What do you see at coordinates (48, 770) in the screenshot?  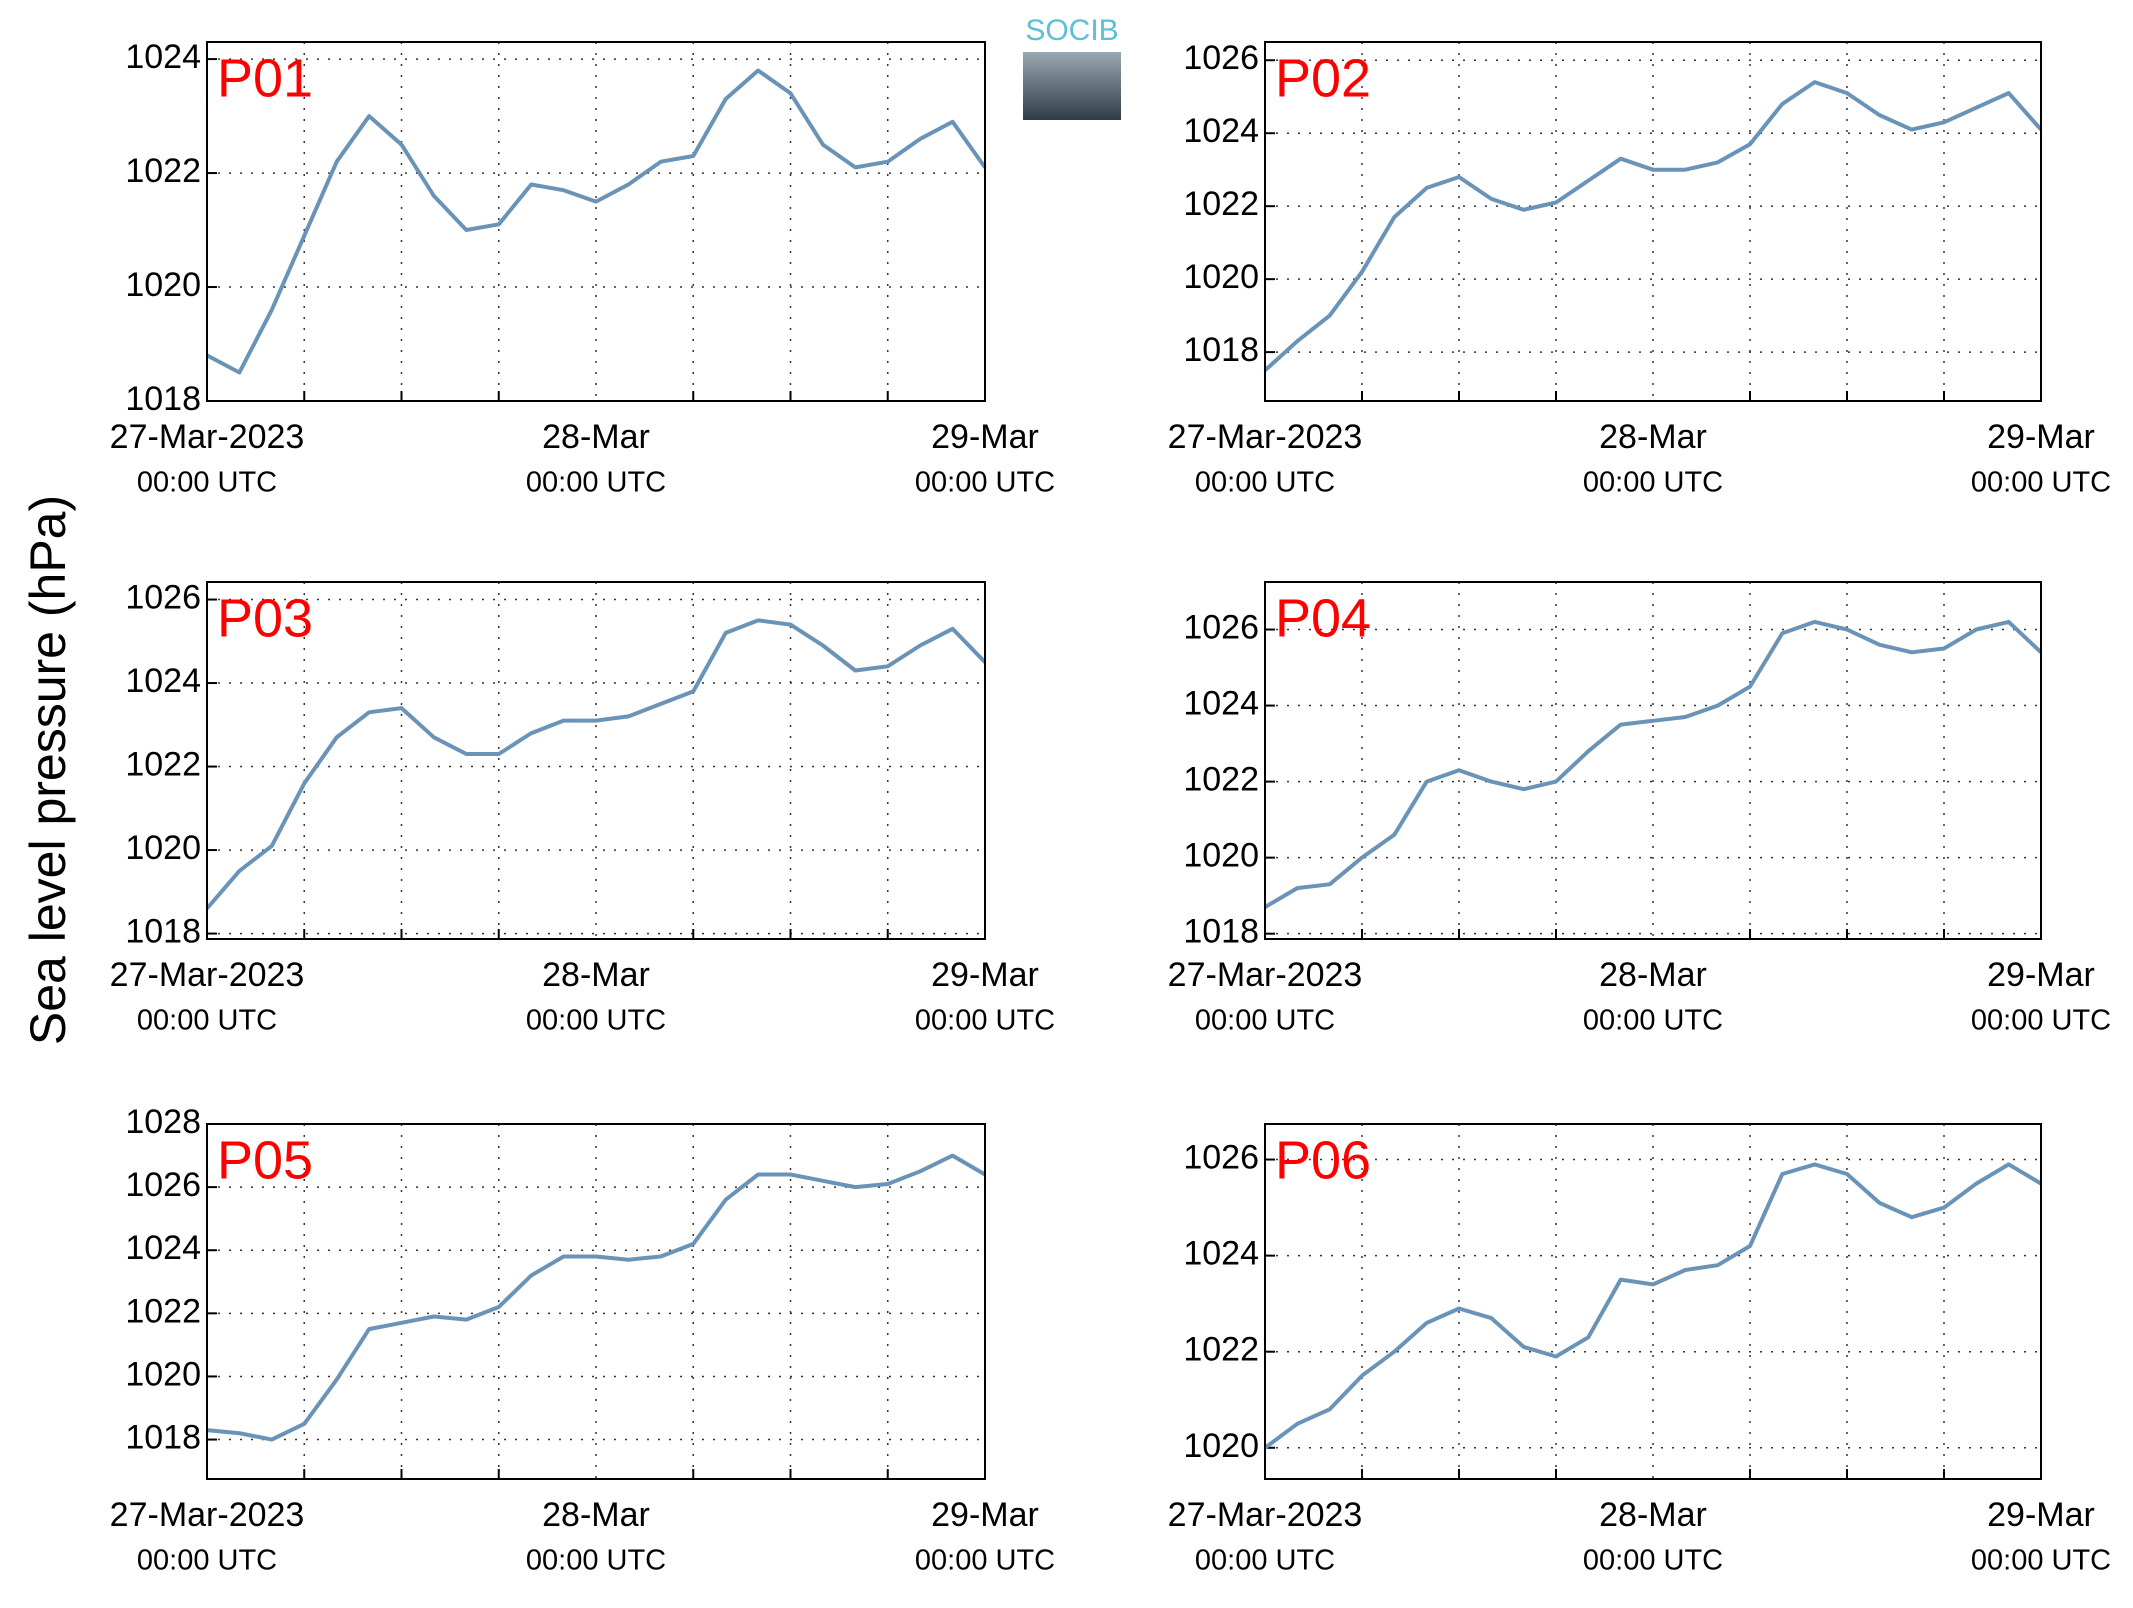 I see `y-axis-label: Sea level pressure (hPa)` at bounding box center [48, 770].